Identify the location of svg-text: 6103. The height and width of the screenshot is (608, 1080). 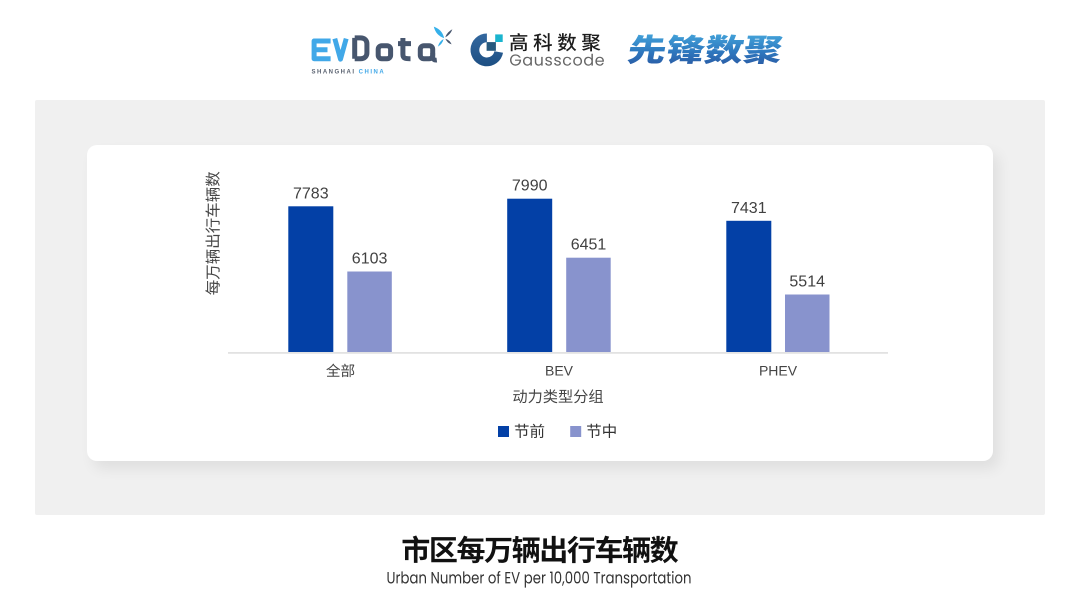
(370, 259).